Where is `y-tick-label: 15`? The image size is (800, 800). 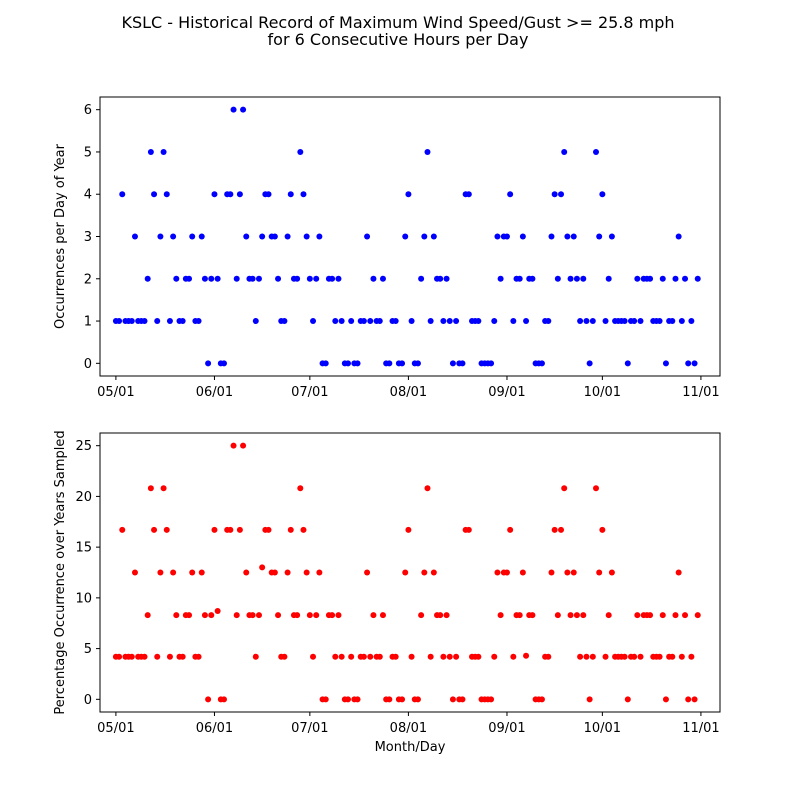
y-tick-label: 15 is located at coordinates (83, 548).